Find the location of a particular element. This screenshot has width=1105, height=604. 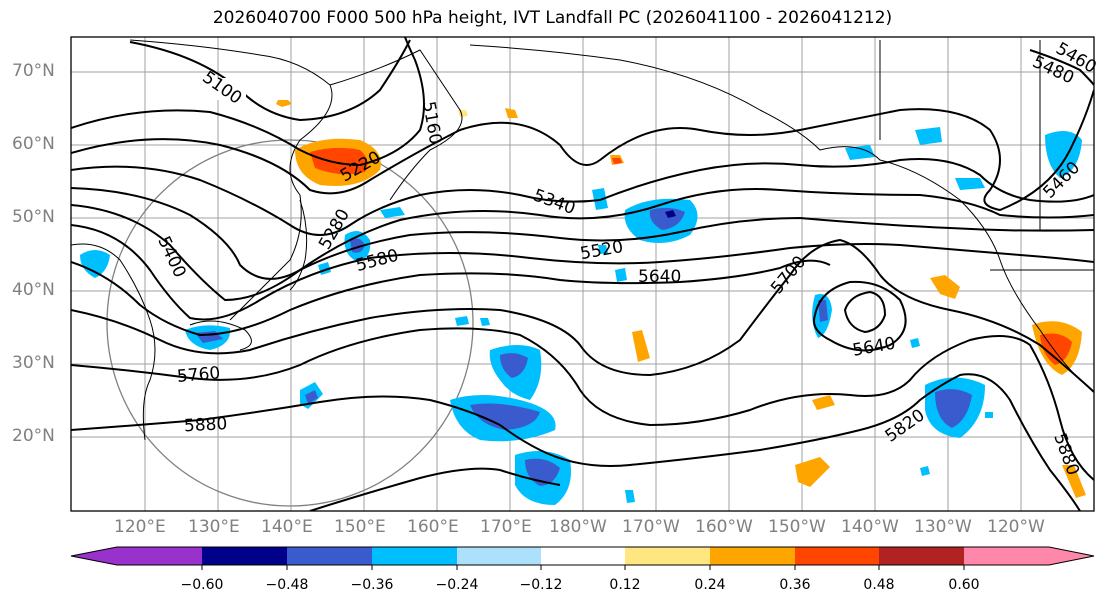

colorbar-tick-label: 0.48 is located at coordinates (879, 585).